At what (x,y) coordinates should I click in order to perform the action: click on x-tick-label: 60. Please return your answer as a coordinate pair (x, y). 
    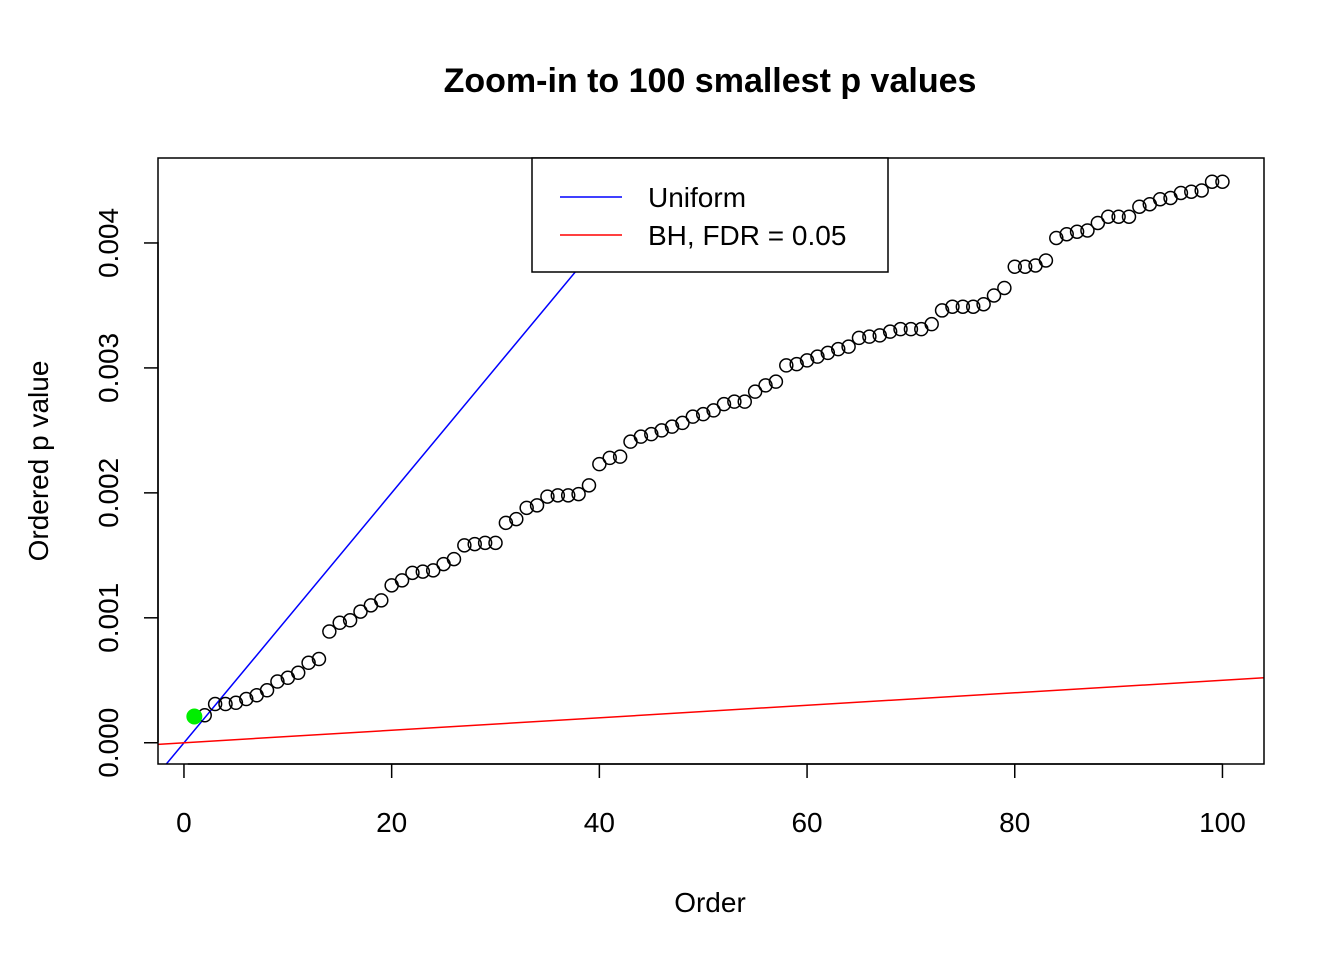
    Looking at the image, I should click on (806, 822).